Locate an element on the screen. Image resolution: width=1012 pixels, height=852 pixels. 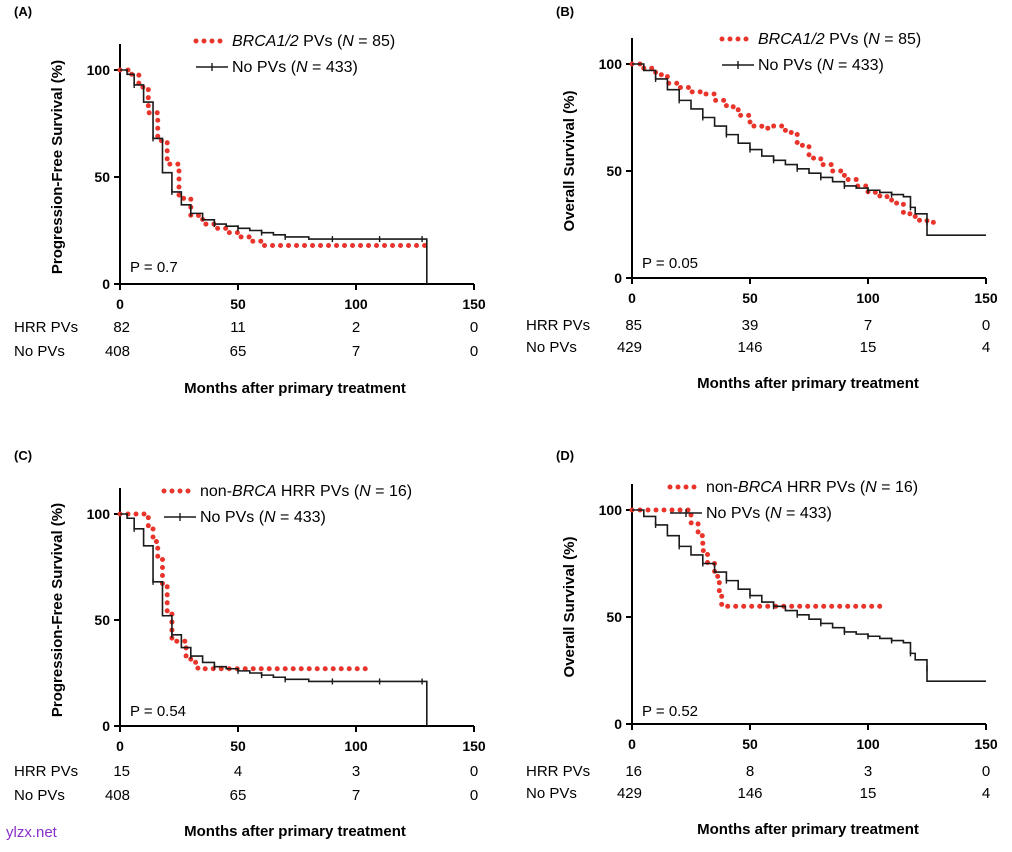
p-value: P = 0.54 is located at coordinates (158, 711).